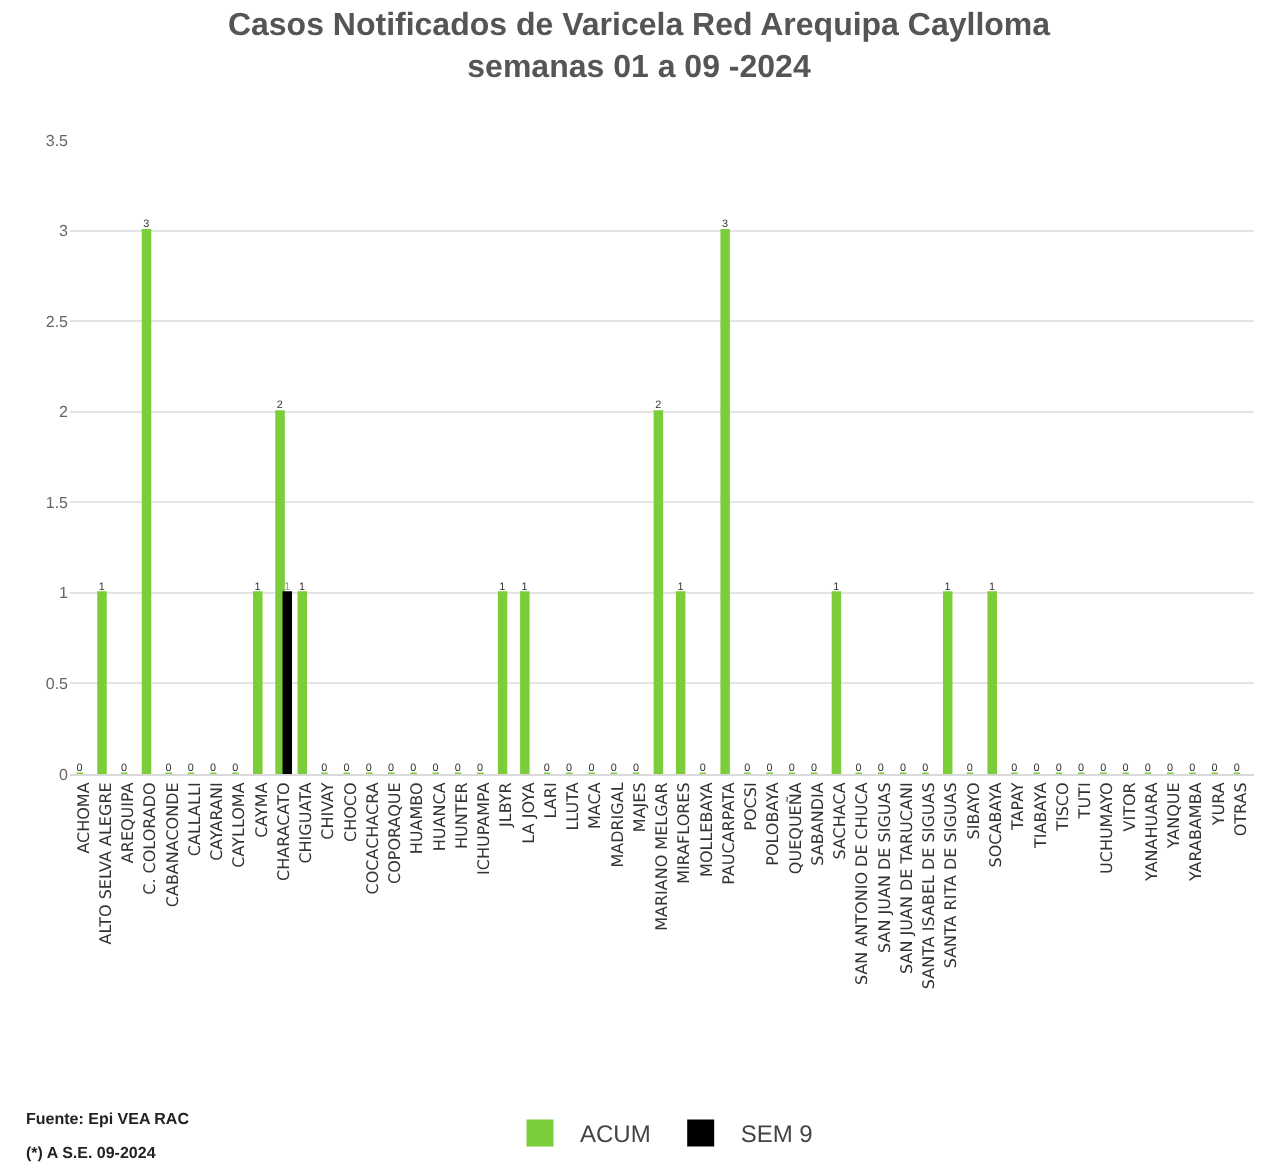  I want to click on x-tick-label: ACHOMA, so click(83, 817).